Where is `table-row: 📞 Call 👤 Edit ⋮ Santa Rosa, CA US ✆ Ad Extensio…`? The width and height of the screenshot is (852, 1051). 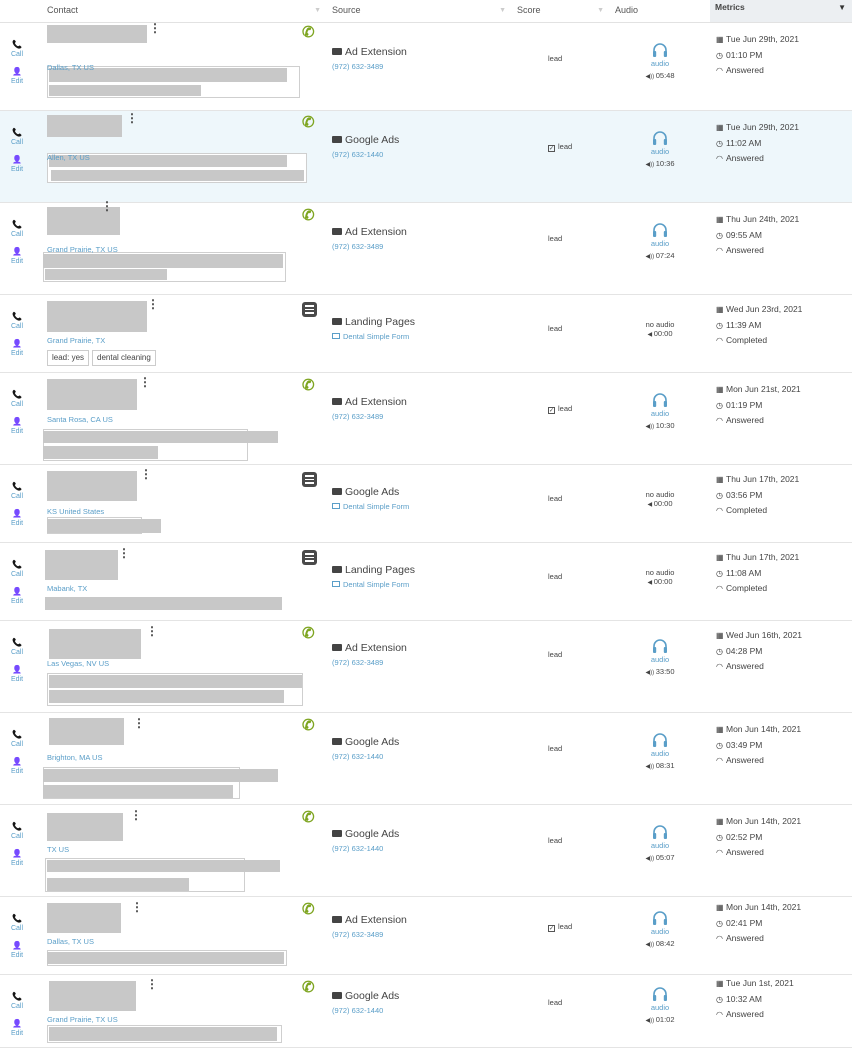
table-row: 📞 Call 👤 Edit ⋮ Santa Rosa, CA US ✆ Ad Extensio… is located at coordinates (426, 419).